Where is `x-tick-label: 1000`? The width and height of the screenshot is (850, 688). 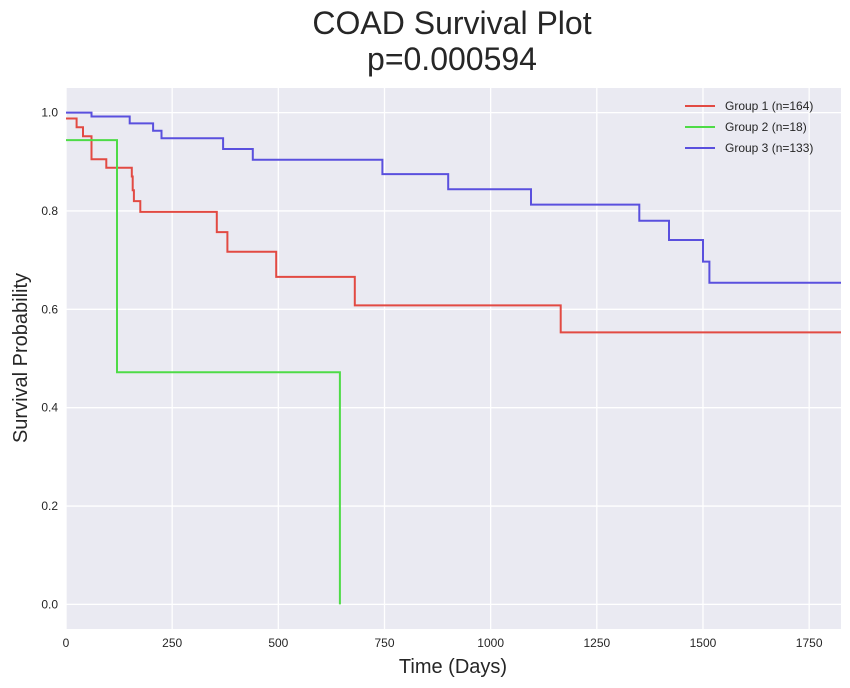
x-tick-label: 1000 is located at coordinates (490, 643).